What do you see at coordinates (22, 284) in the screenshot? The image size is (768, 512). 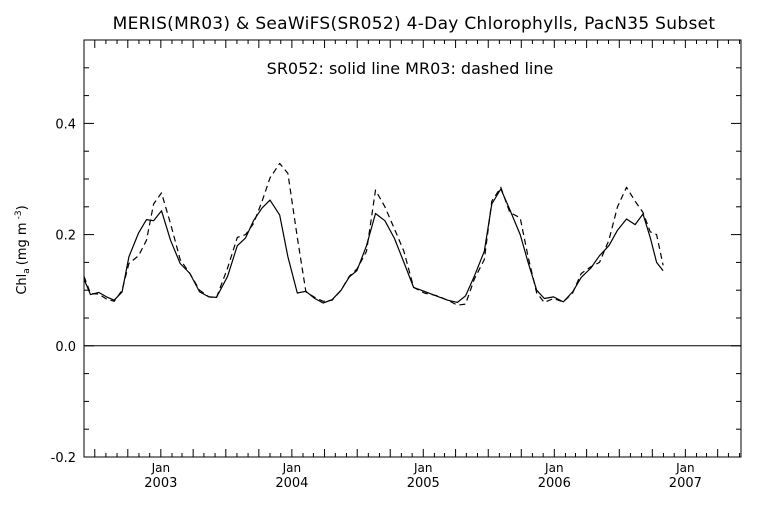 I see `y-axis-label-main: Chl` at bounding box center [22, 284].